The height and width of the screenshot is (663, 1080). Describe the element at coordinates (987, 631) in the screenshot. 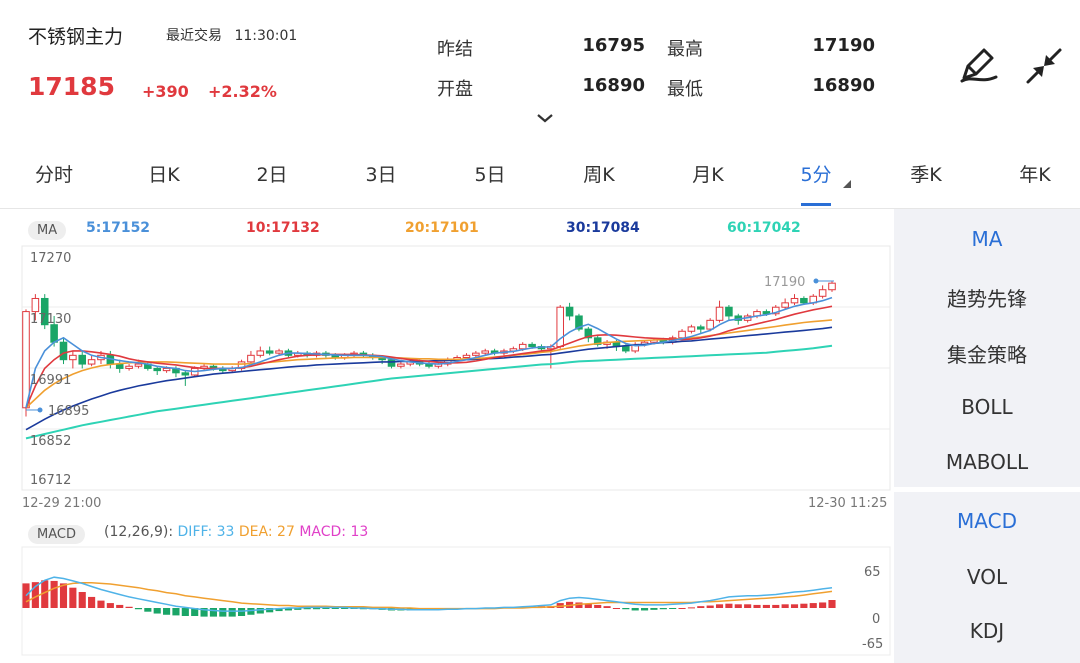

I see `side-item-kdj: KDJ` at that location.